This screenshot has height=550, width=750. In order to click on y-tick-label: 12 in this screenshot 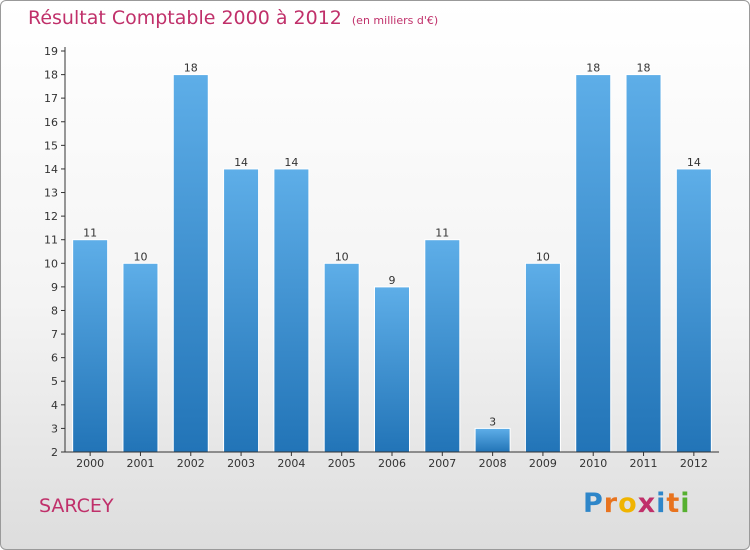, I will do `click(51, 216)`.